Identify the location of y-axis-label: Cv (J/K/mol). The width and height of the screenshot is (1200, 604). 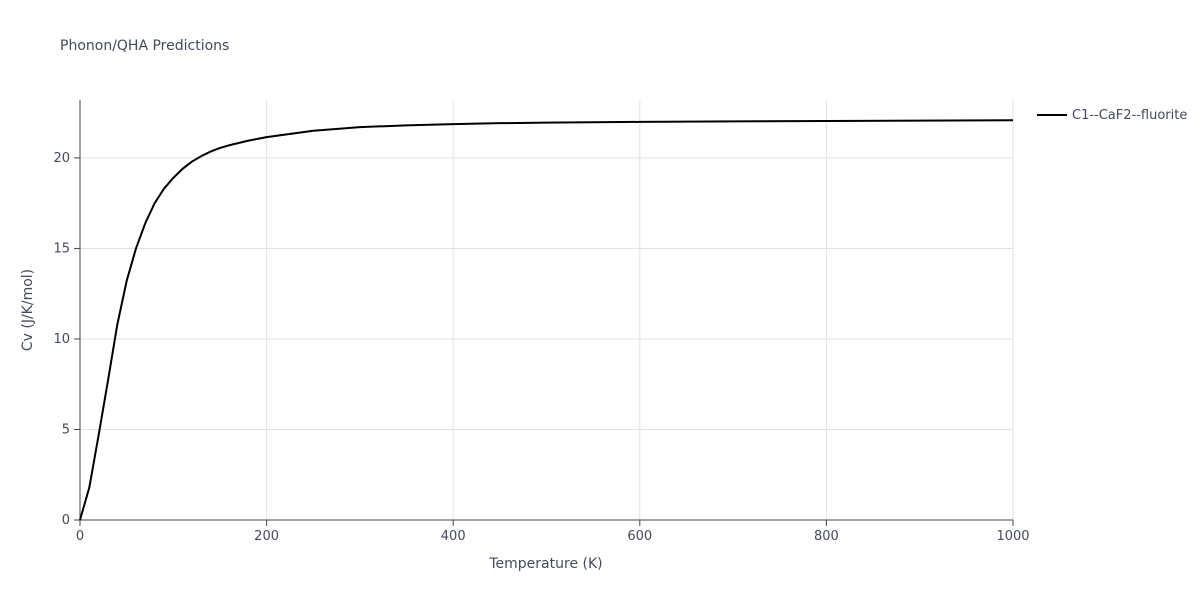
(28, 310).